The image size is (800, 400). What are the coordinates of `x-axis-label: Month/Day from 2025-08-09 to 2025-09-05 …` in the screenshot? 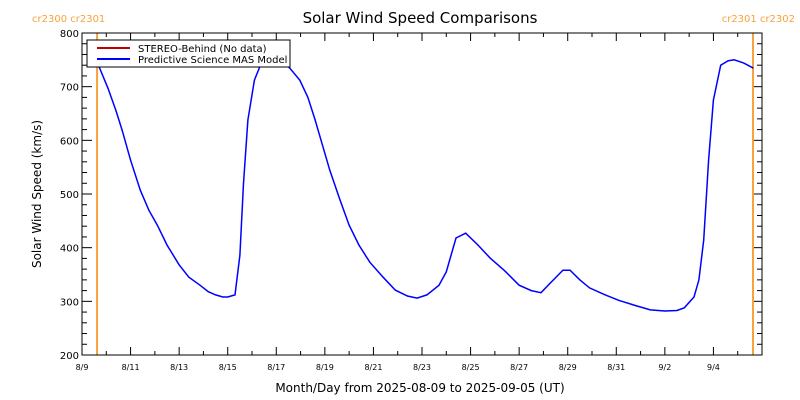 It's located at (419, 388).